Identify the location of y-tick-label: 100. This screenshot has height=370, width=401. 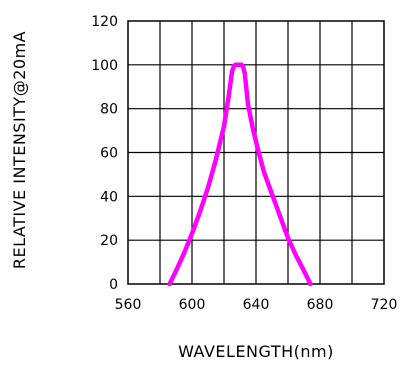
(104, 66).